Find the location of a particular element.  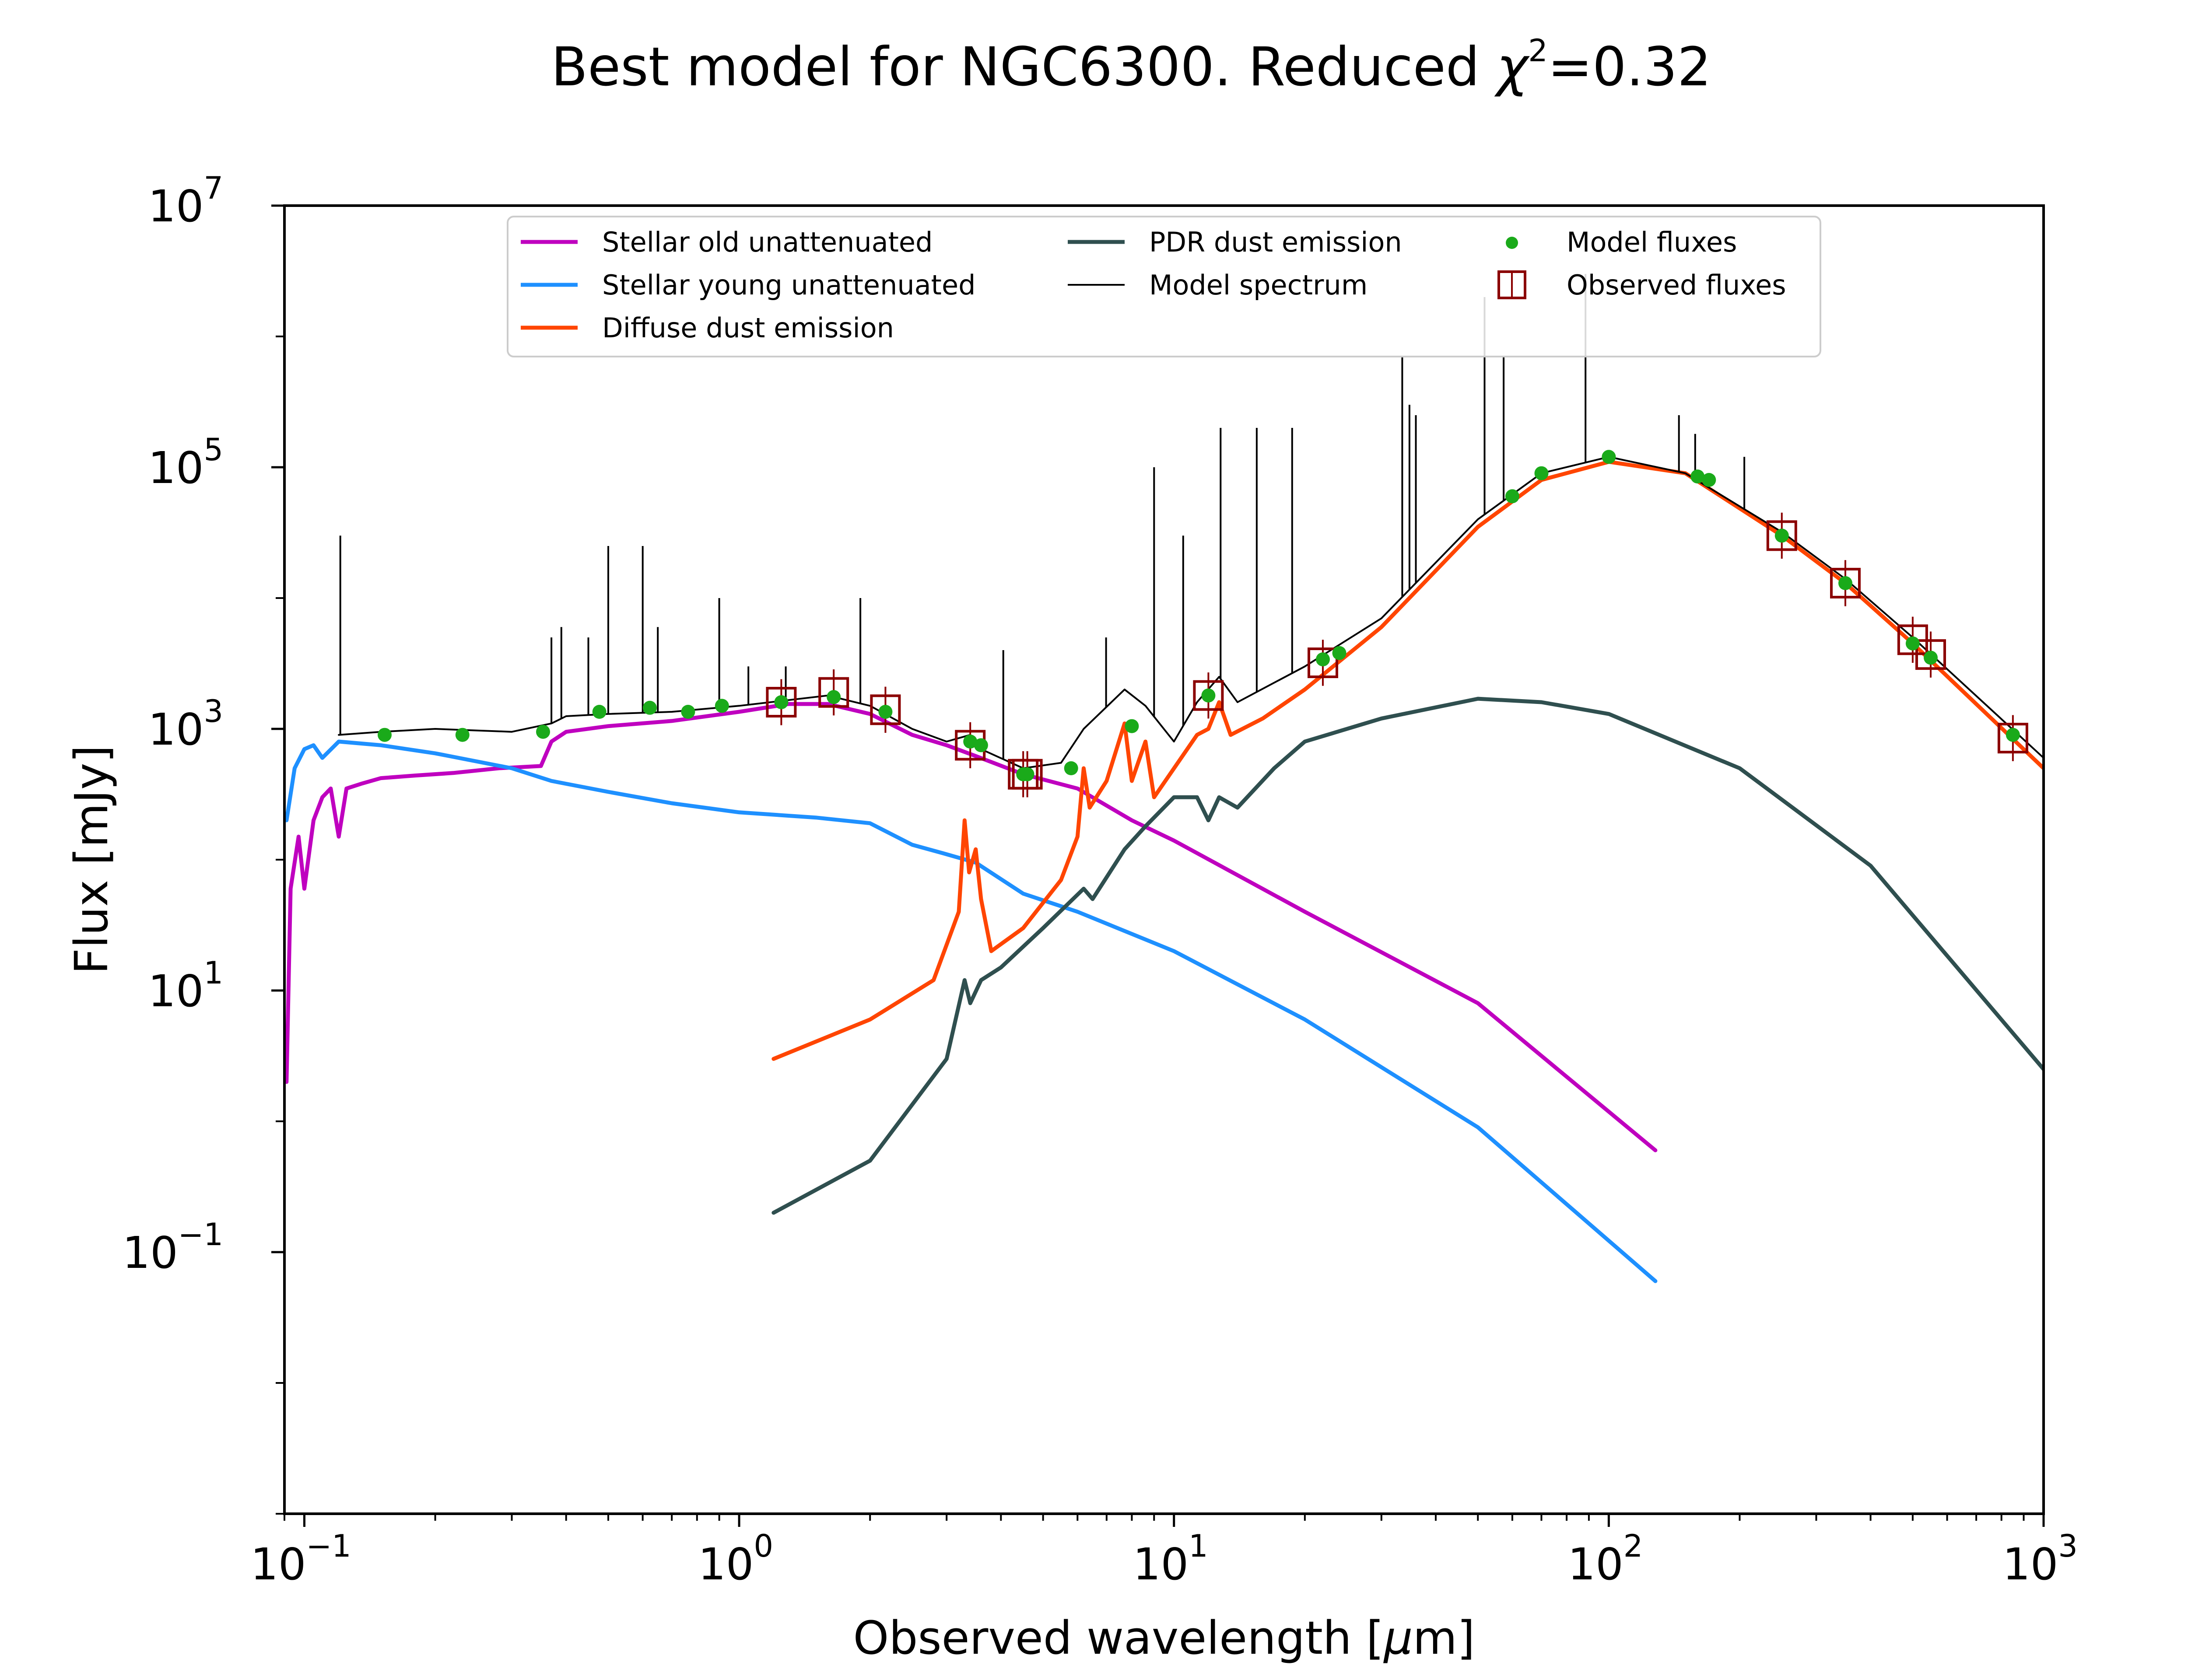

y-axis: 10⁻¹ 10¹ 10³ 10⁵ 10⁷ is located at coordinates (203, 842).